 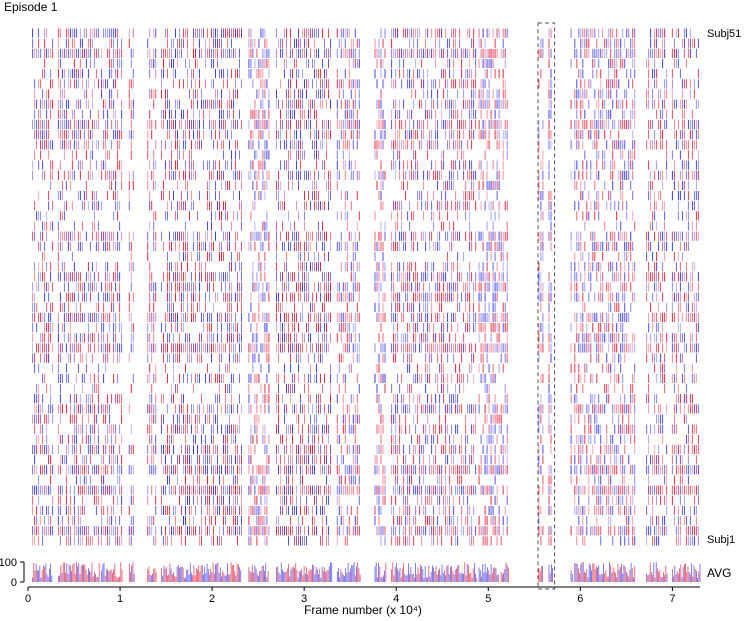 What do you see at coordinates (31, 7) in the screenshot?
I see `chart-title: Episode 1` at bounding box center [31, 7].